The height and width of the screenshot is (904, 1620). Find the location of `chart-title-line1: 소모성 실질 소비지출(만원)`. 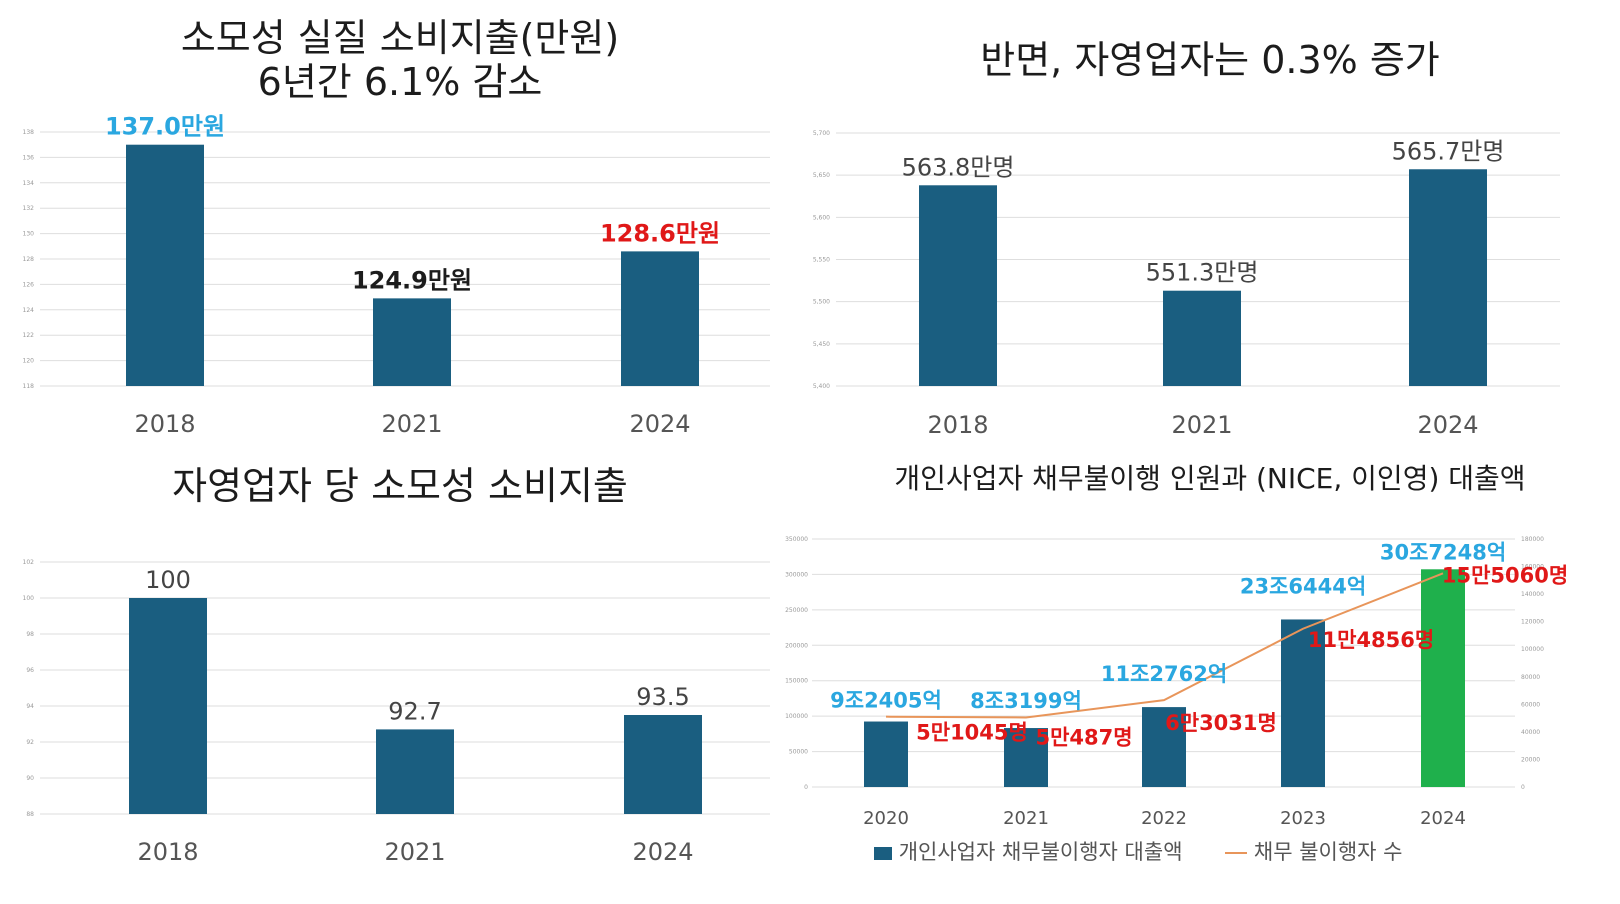

chart-title-line1: 소모성 실질 소비지출(만원) is located at coordinates (400, 38).